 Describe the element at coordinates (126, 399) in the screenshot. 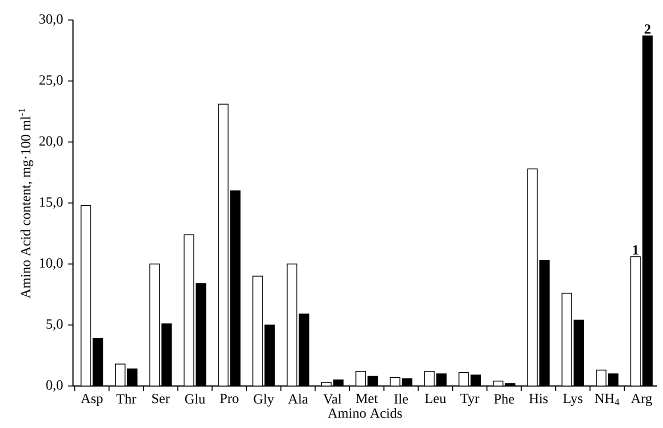

I see `x-tick-label: Thr` at that location.